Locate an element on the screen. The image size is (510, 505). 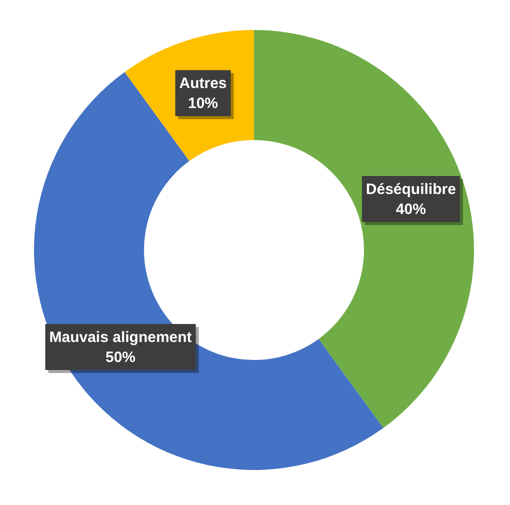
slice-label: Autres is located at coordinates (203, 83).